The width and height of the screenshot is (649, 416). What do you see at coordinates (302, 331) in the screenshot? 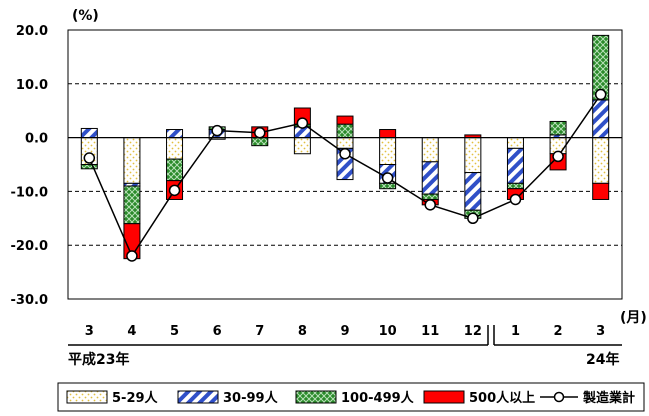
I see `x-tick-label: 8` at bounding box center [302, 331].